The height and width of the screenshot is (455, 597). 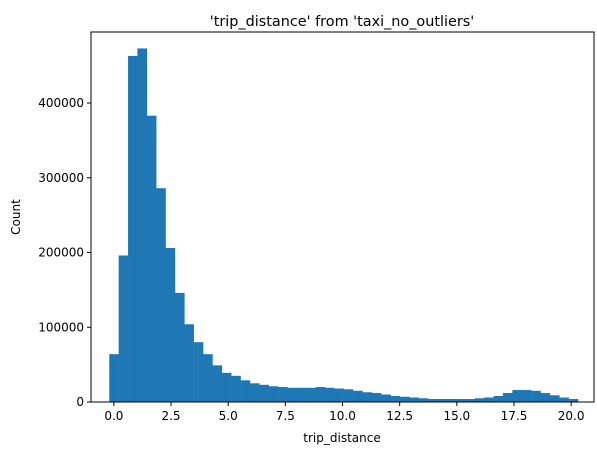 What do you see at coordinates (228, 416) in the screenshot?
I see `x-tick-label: 5.0` at bounding box center [228, 416].